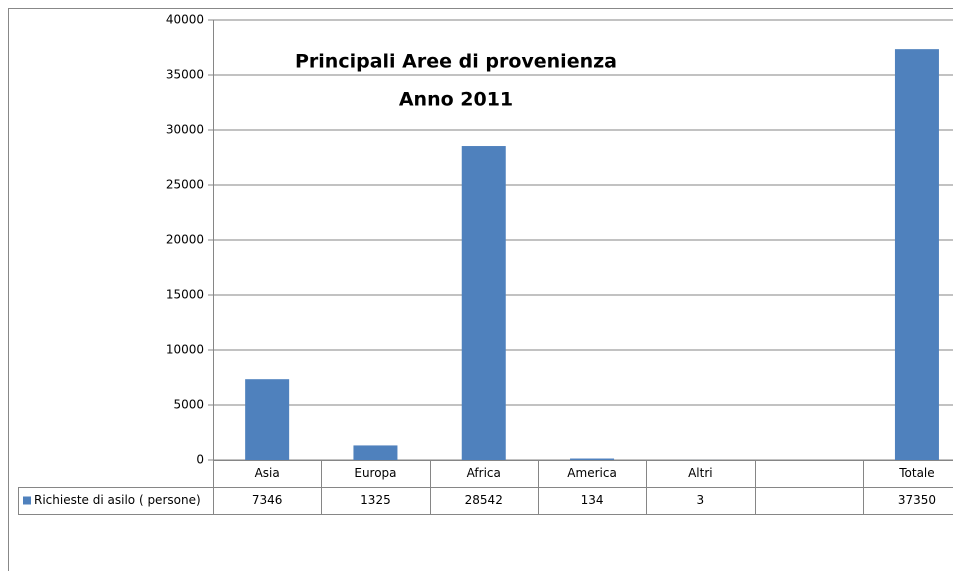  What do you see at coordinates (267, 473) in the screenshot?
I see `x-tick-label: Asia` at bounding box center [267, 473].